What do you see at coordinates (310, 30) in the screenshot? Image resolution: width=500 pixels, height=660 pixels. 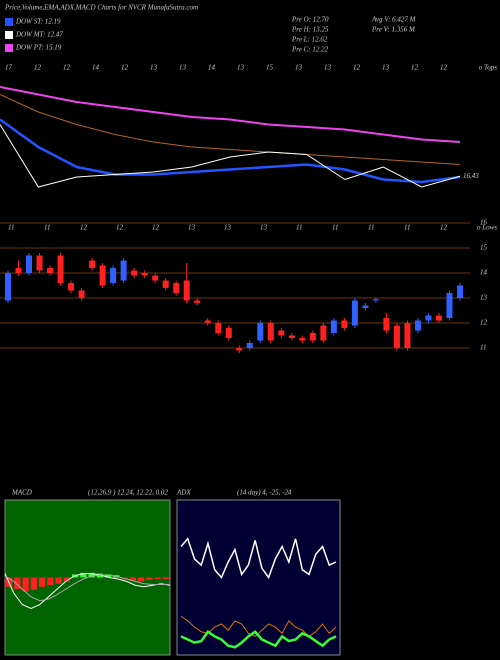 I see `stat: Pre H: 13.25` at bounding box center [310, 30].